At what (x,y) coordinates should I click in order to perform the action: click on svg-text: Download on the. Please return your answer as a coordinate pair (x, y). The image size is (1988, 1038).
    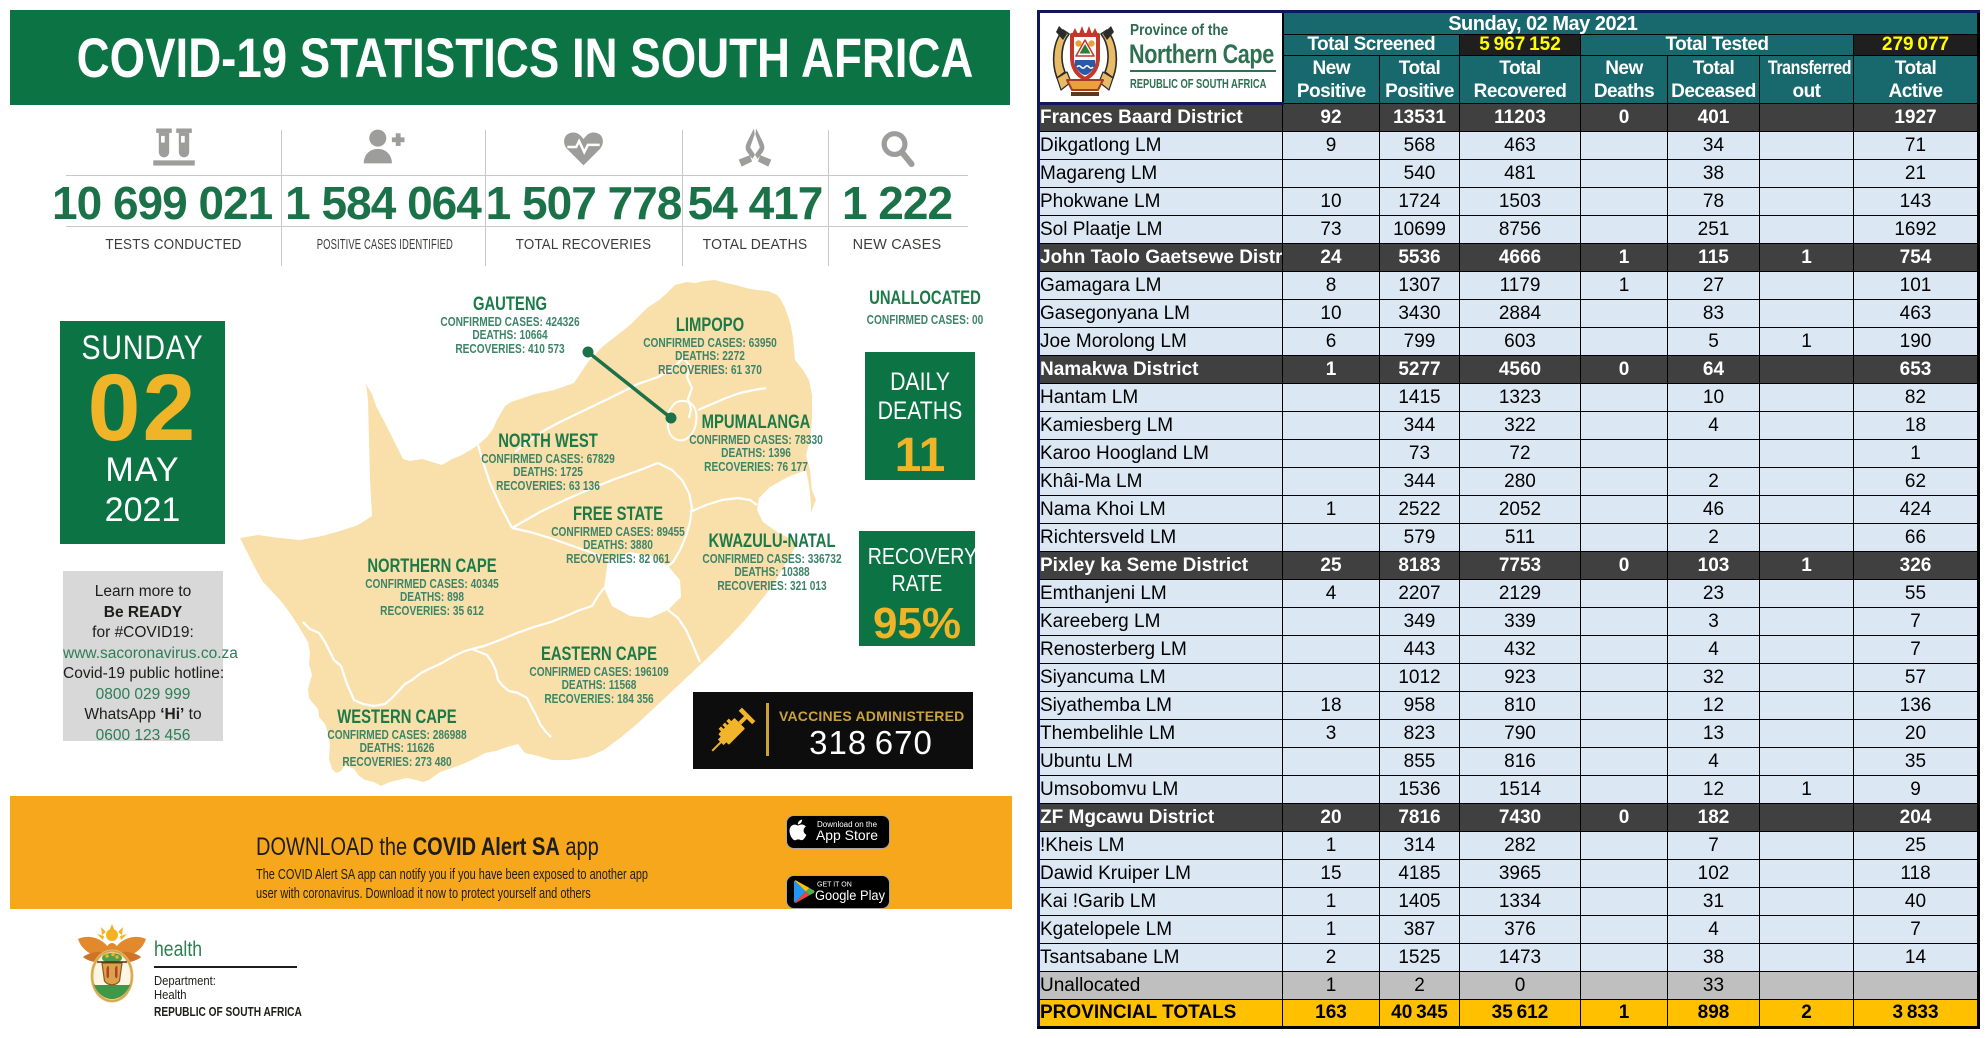
    Looking at the image, I should click on (847, 824).